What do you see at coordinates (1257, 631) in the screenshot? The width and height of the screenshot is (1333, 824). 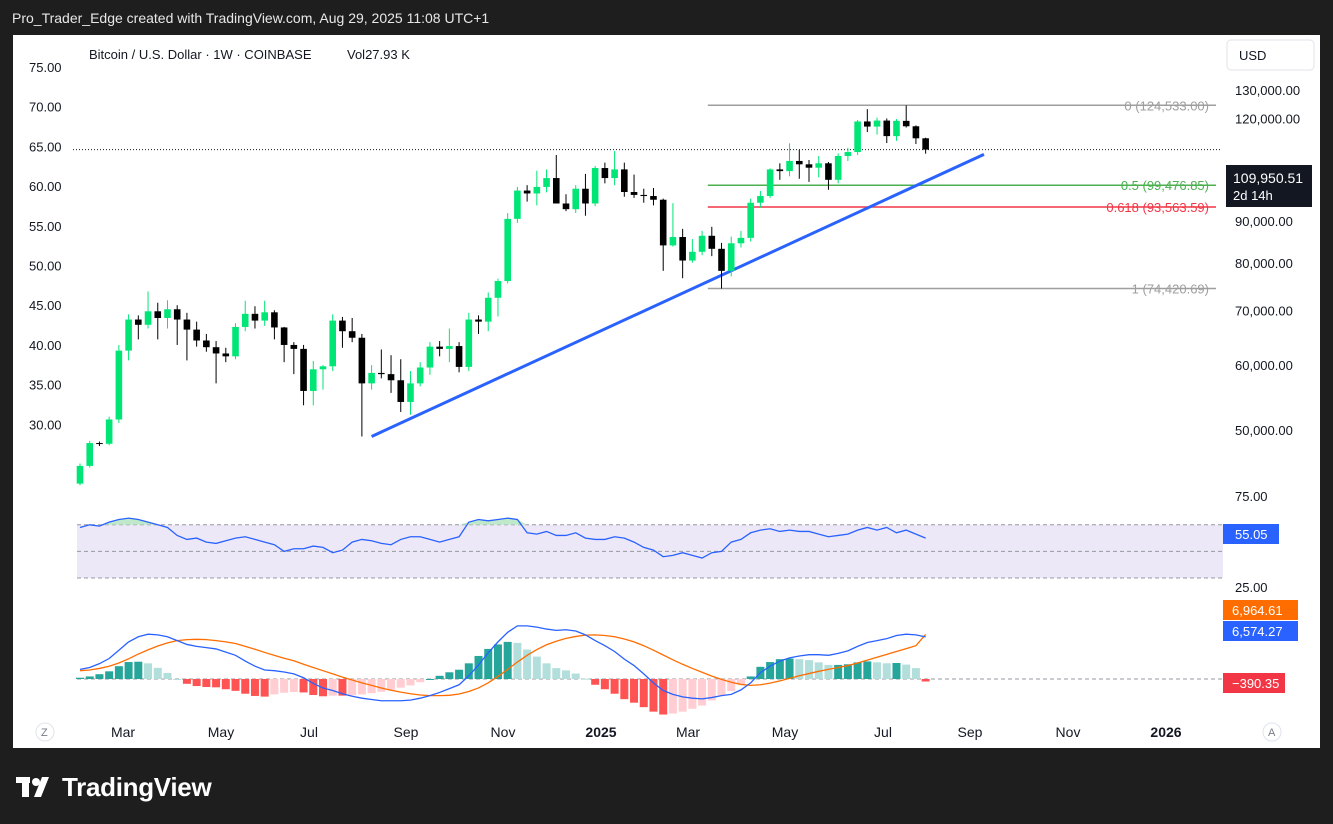 I see `macd-value: 6,574.27` at bounding box center [1257, 631].